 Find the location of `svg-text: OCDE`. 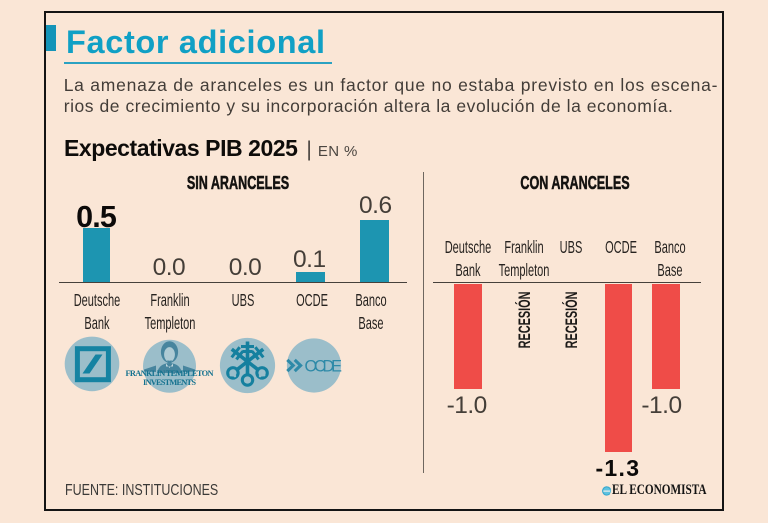

svg-text: OCDE is located at coordinates (324, 366).